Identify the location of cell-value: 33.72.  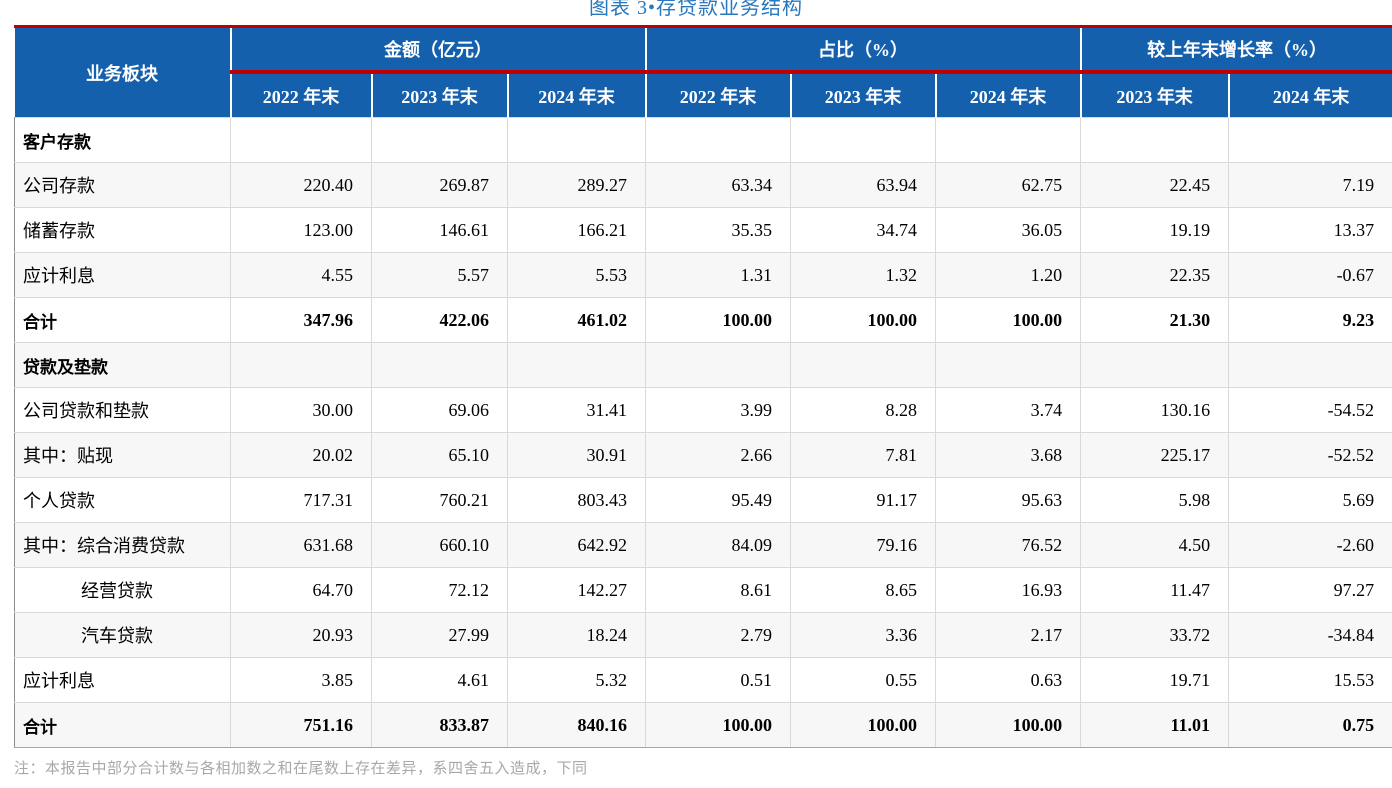
(1155, 635).